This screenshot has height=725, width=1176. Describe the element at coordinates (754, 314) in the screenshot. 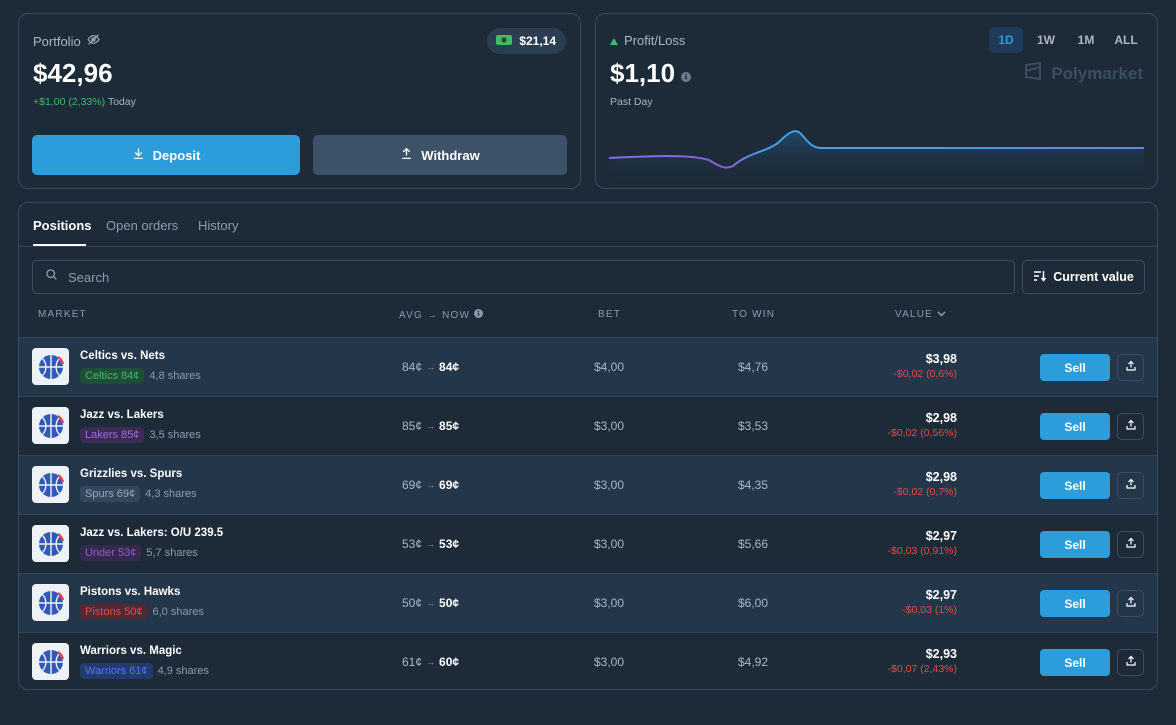

I see `column-to-win: TO WIN` at that location.